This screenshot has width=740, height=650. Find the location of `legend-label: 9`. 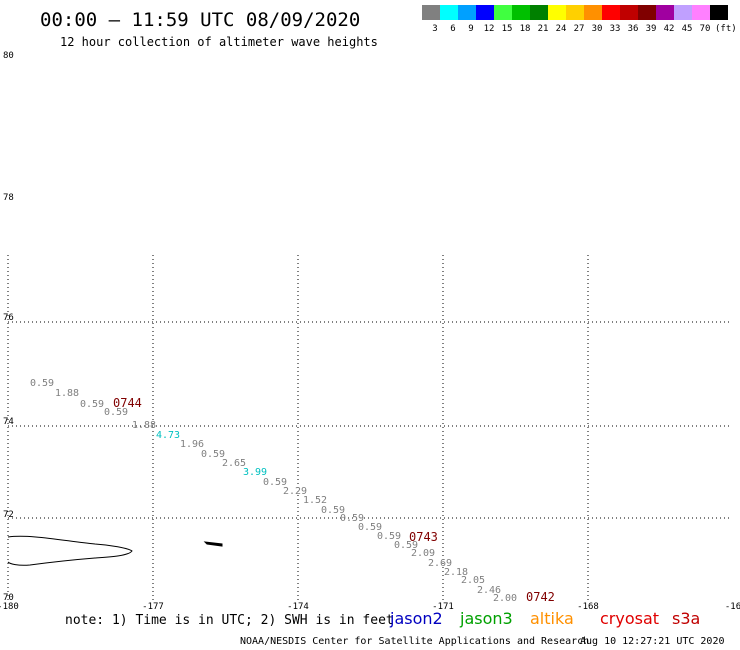

legend-label: 9 is located at coordinates (470, 29).